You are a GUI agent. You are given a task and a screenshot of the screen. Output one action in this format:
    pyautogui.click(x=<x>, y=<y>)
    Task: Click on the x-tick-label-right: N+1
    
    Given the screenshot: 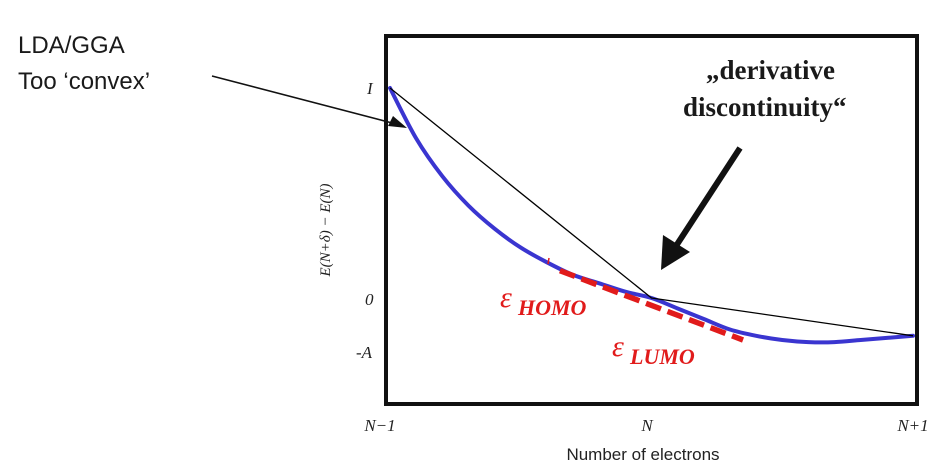 What is the action you would take?
    pyautogui.click(x=912, y=425)
    